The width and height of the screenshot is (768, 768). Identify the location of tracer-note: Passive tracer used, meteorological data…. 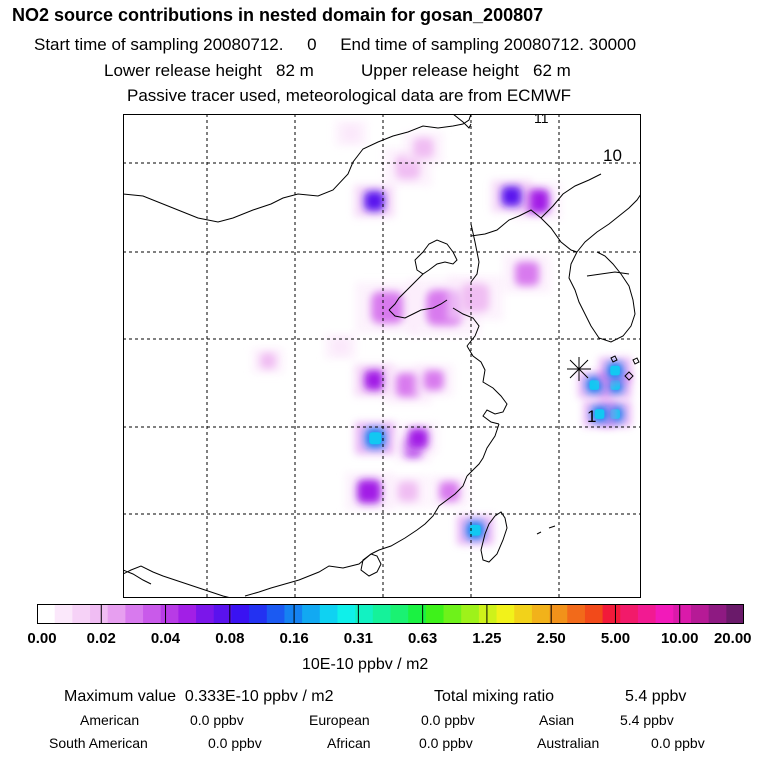
(349, 95).